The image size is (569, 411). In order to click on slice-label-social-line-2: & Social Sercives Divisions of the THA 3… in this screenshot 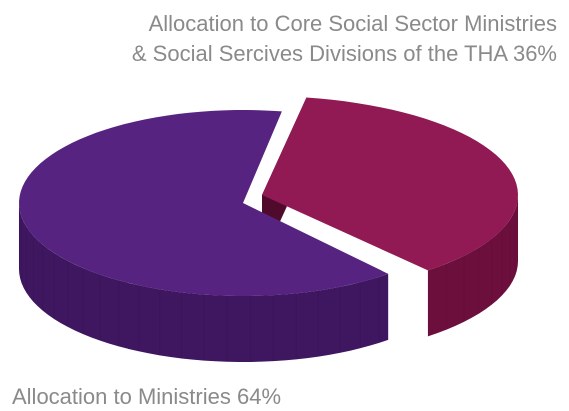, I will do `click(344, 53)`.